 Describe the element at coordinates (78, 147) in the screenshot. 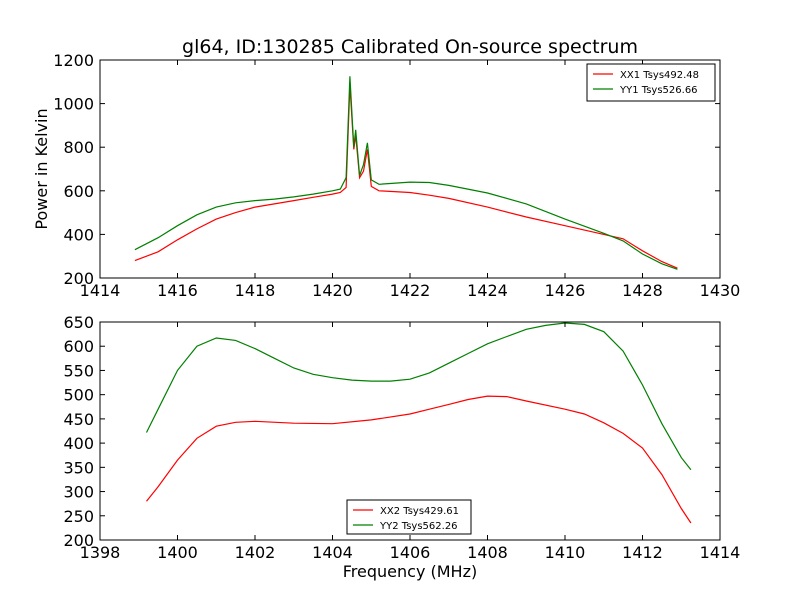

I see `top-y-tick-label: 800` at that location.